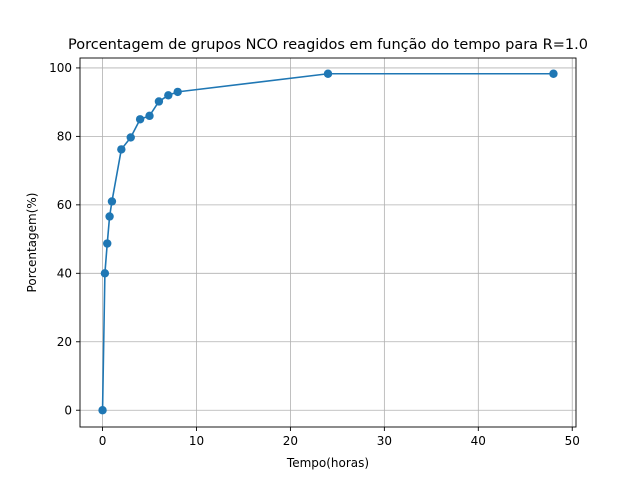  What do you see at coordinates (290, 441) in the screenshot?
I see `x-tick-label: 20` at bounding box center [290, 441].